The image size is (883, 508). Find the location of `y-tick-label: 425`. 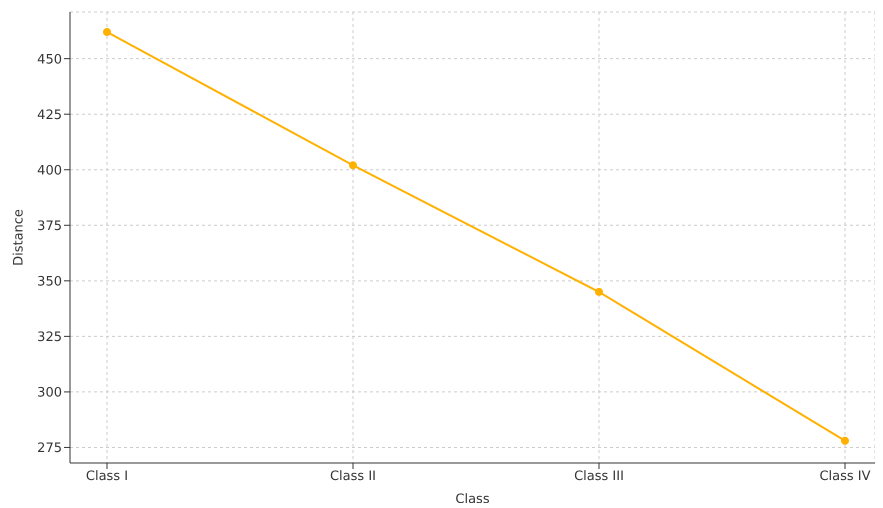

y-tick-label: 425 is located at coordinates (49, 115).